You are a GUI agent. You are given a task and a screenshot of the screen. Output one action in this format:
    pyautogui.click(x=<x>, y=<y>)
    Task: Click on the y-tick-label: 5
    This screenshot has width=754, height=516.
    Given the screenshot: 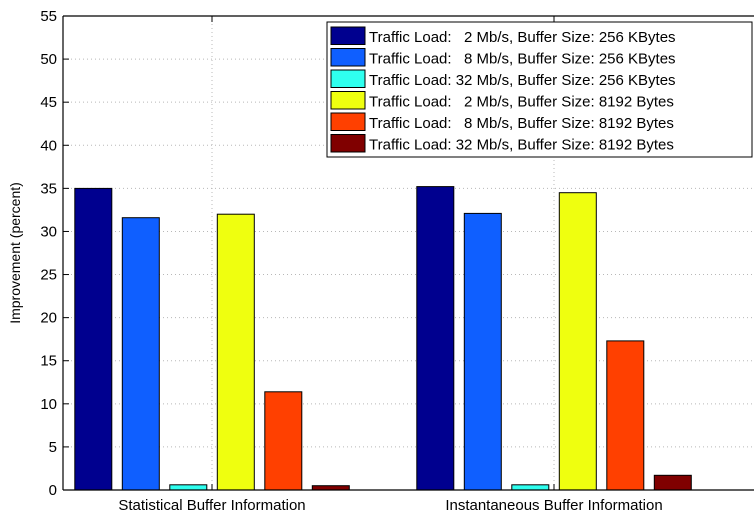 What is the action you would take?
    pyautogui.click(x=53, y=447)
    